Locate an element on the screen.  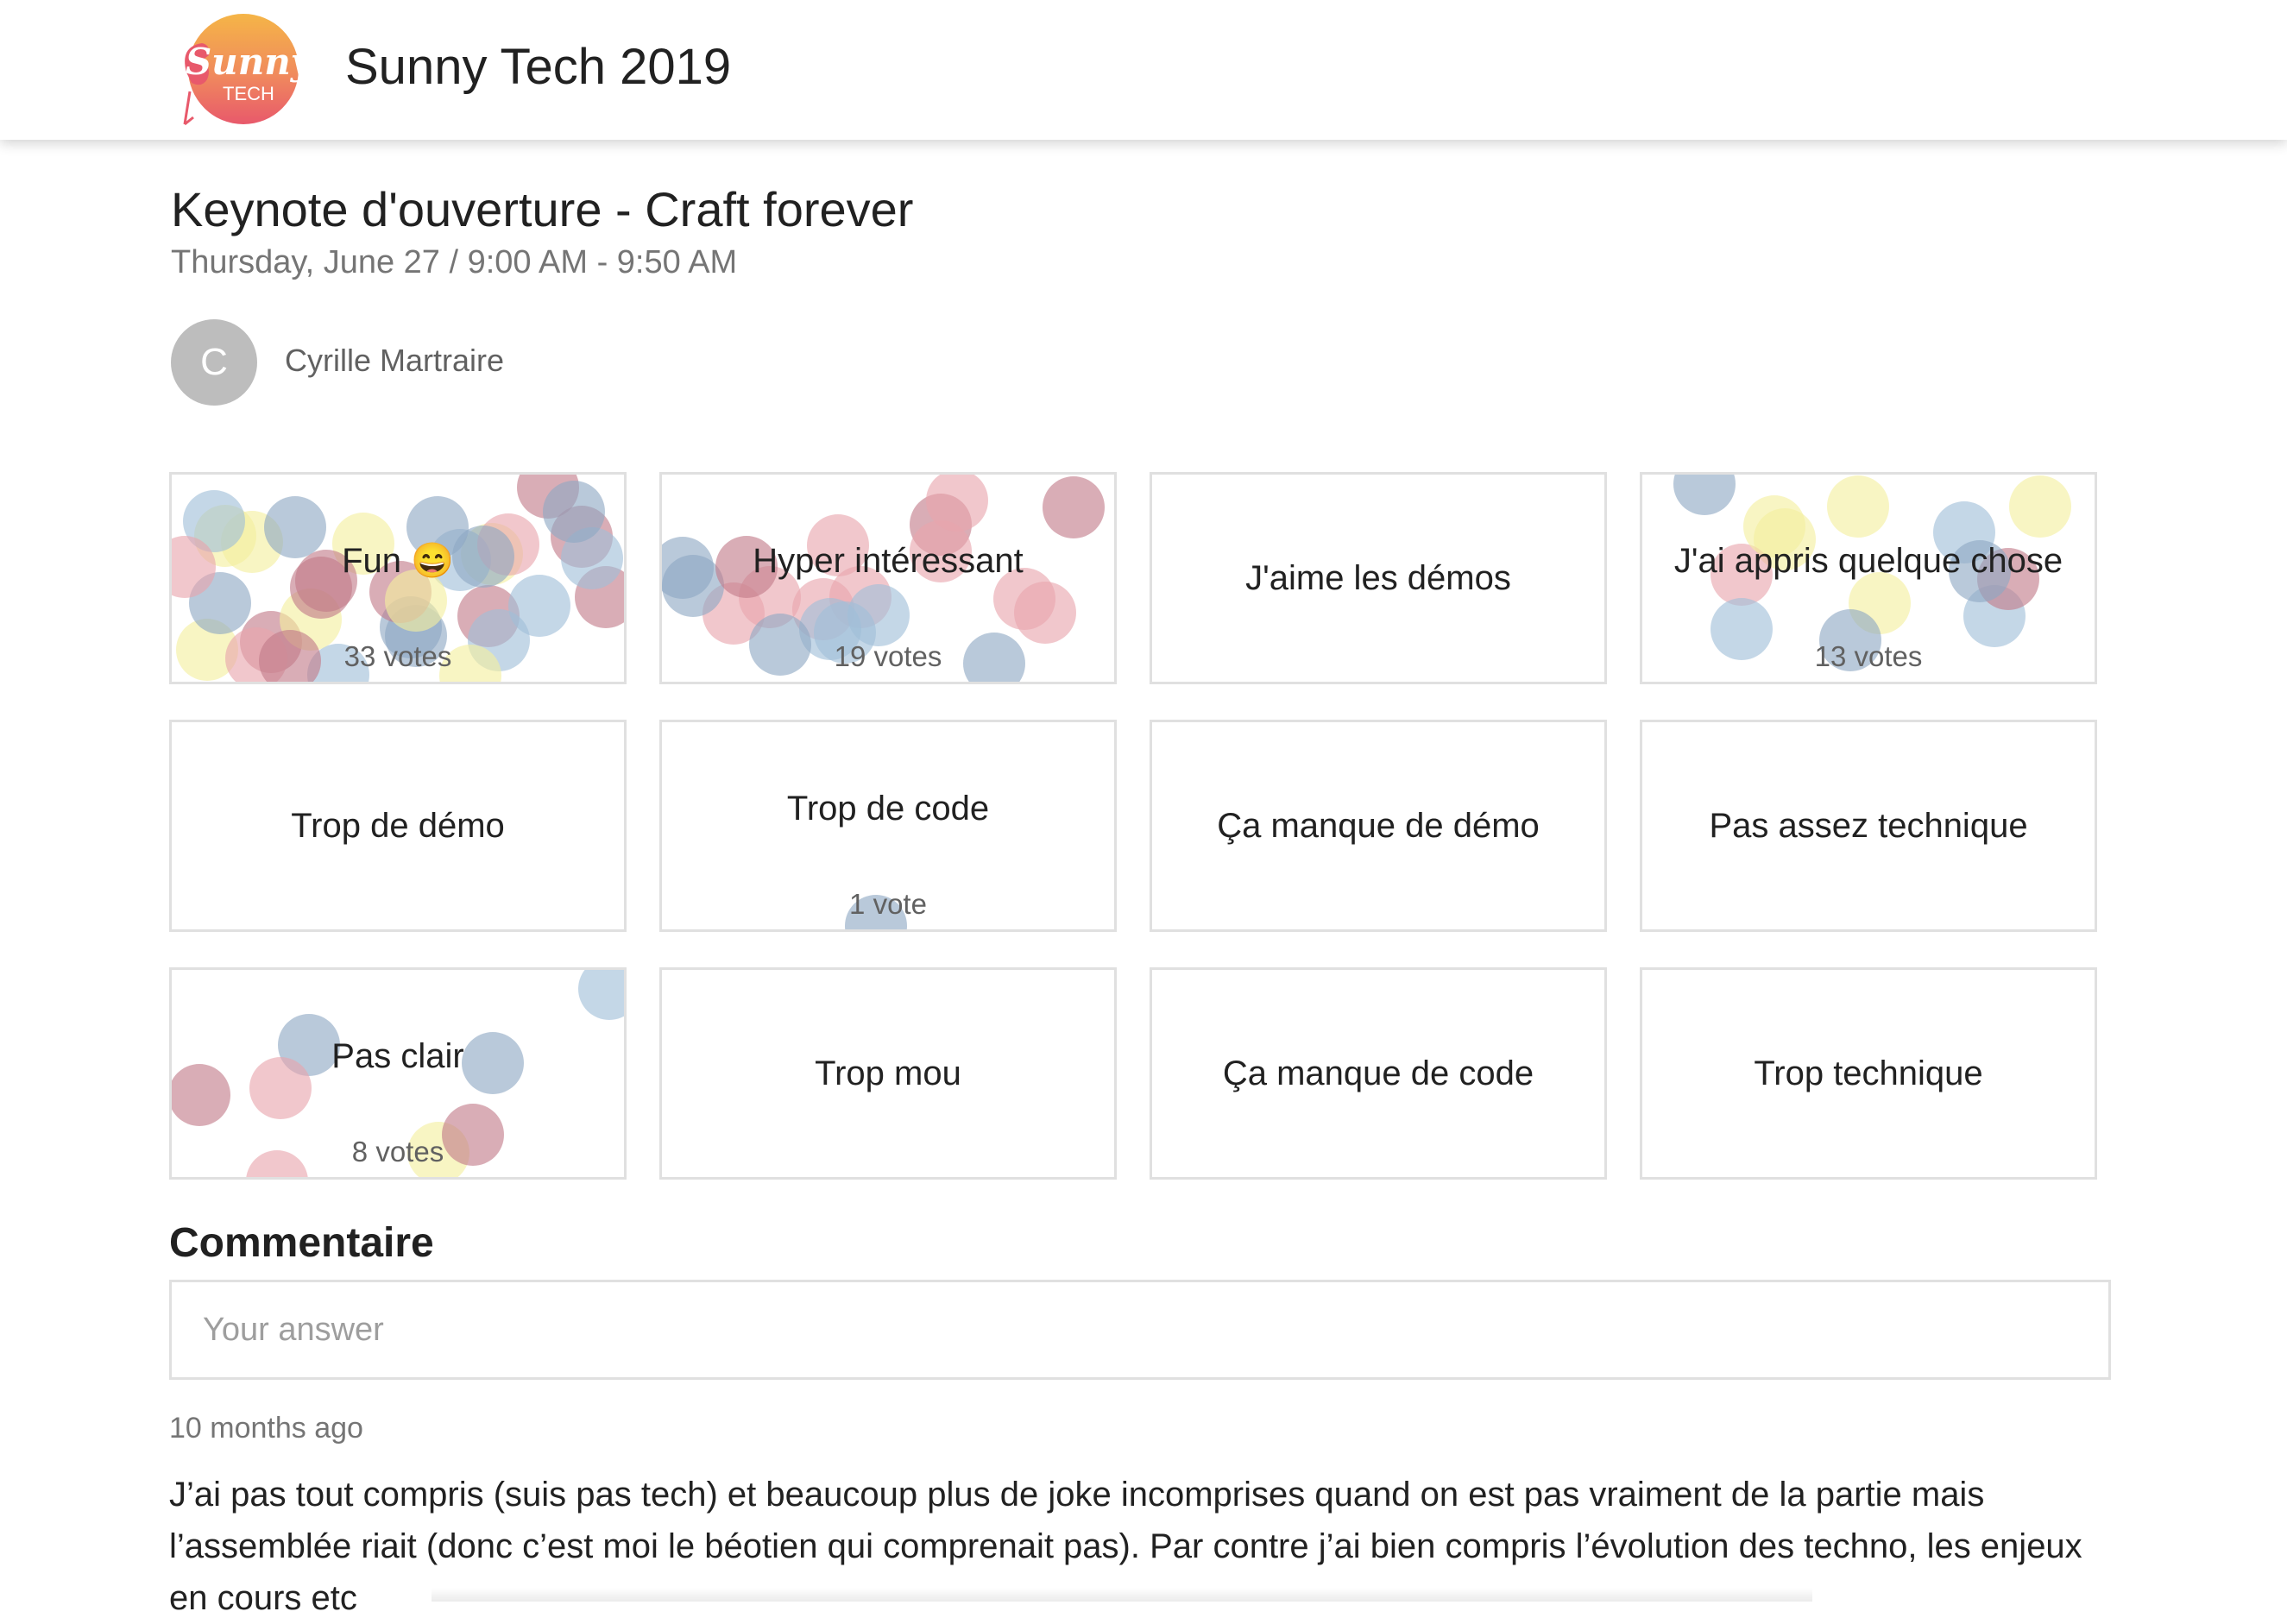
feedback-label: Ça manque de démo is located at coordinates (1378, 826).